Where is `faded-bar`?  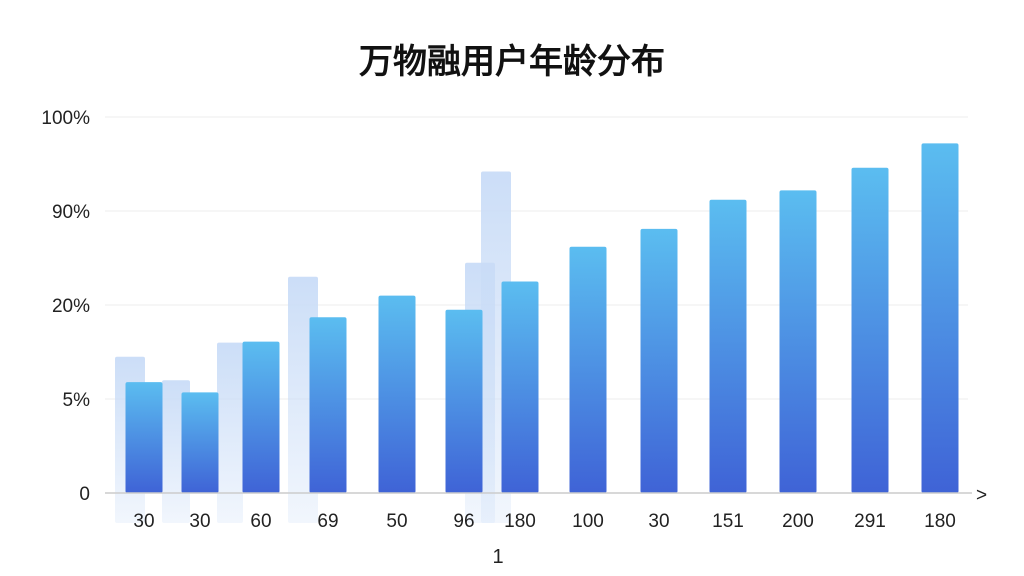
faded-bar is located at coordinates (230, 432).